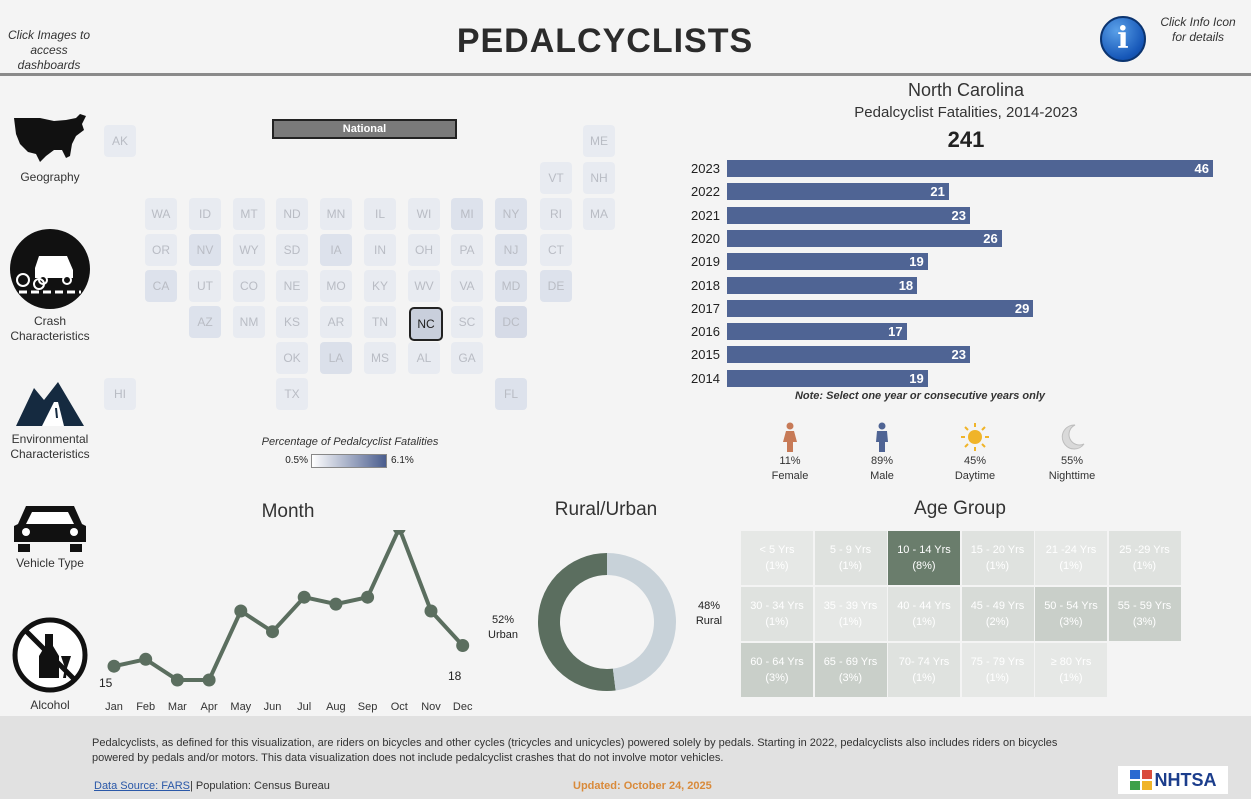 This screenshot has width=1251, height=799. What do you see at coordinates (50, 420) in the screenshot?
I see `nav-environmental-characteristics: Environmental Characteristics` at bounding box center [50, 420].